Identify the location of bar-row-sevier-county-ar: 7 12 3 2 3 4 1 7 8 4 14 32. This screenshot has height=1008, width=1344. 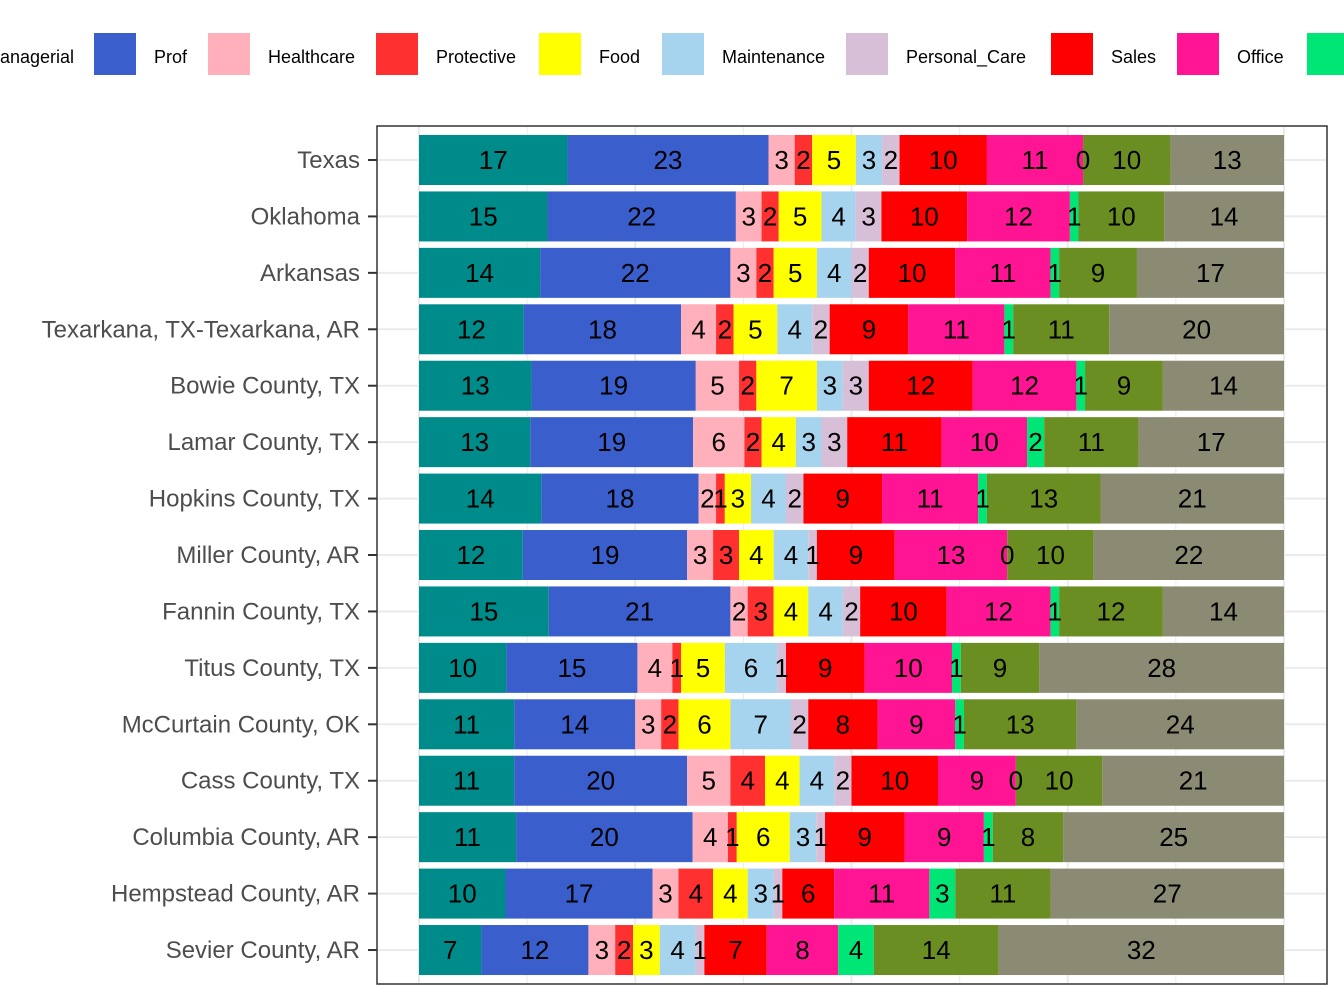
(851, 950).